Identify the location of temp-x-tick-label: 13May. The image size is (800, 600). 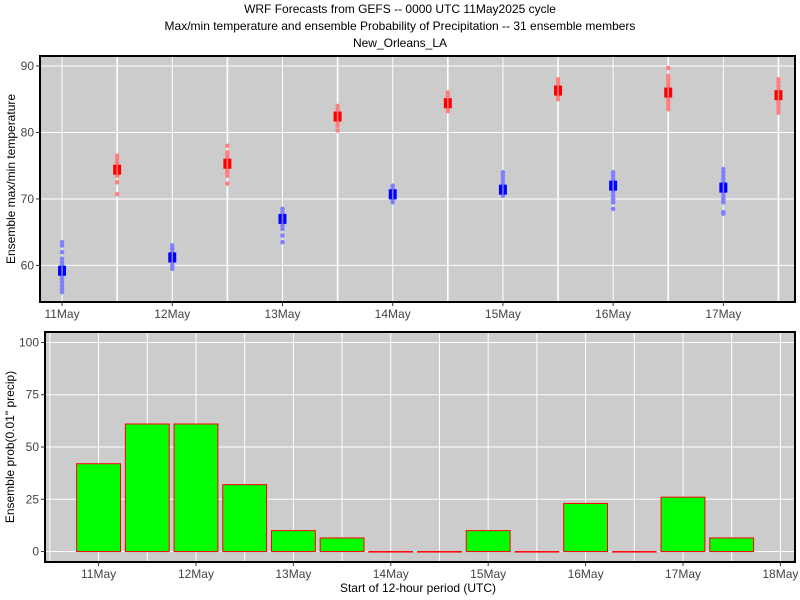
(282, 314).